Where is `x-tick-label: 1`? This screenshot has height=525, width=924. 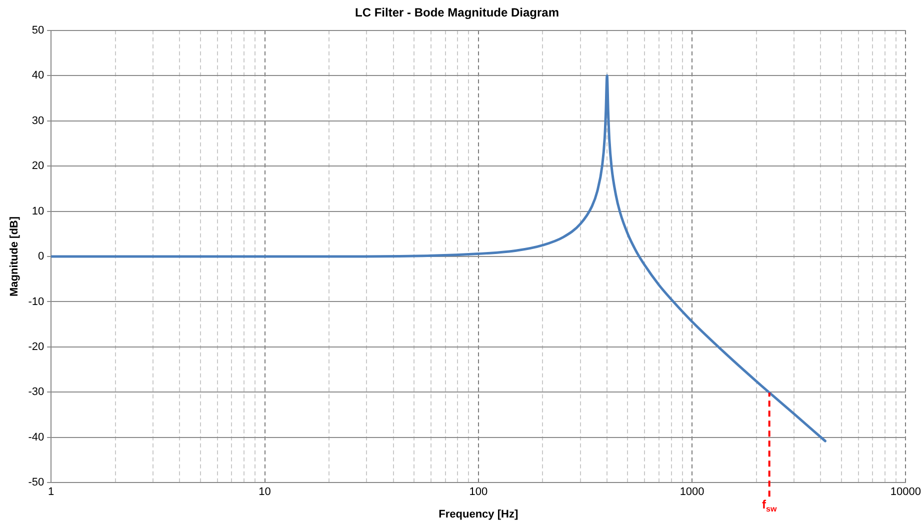 x-tick-label: 1 is located at coordinates (51, 492).